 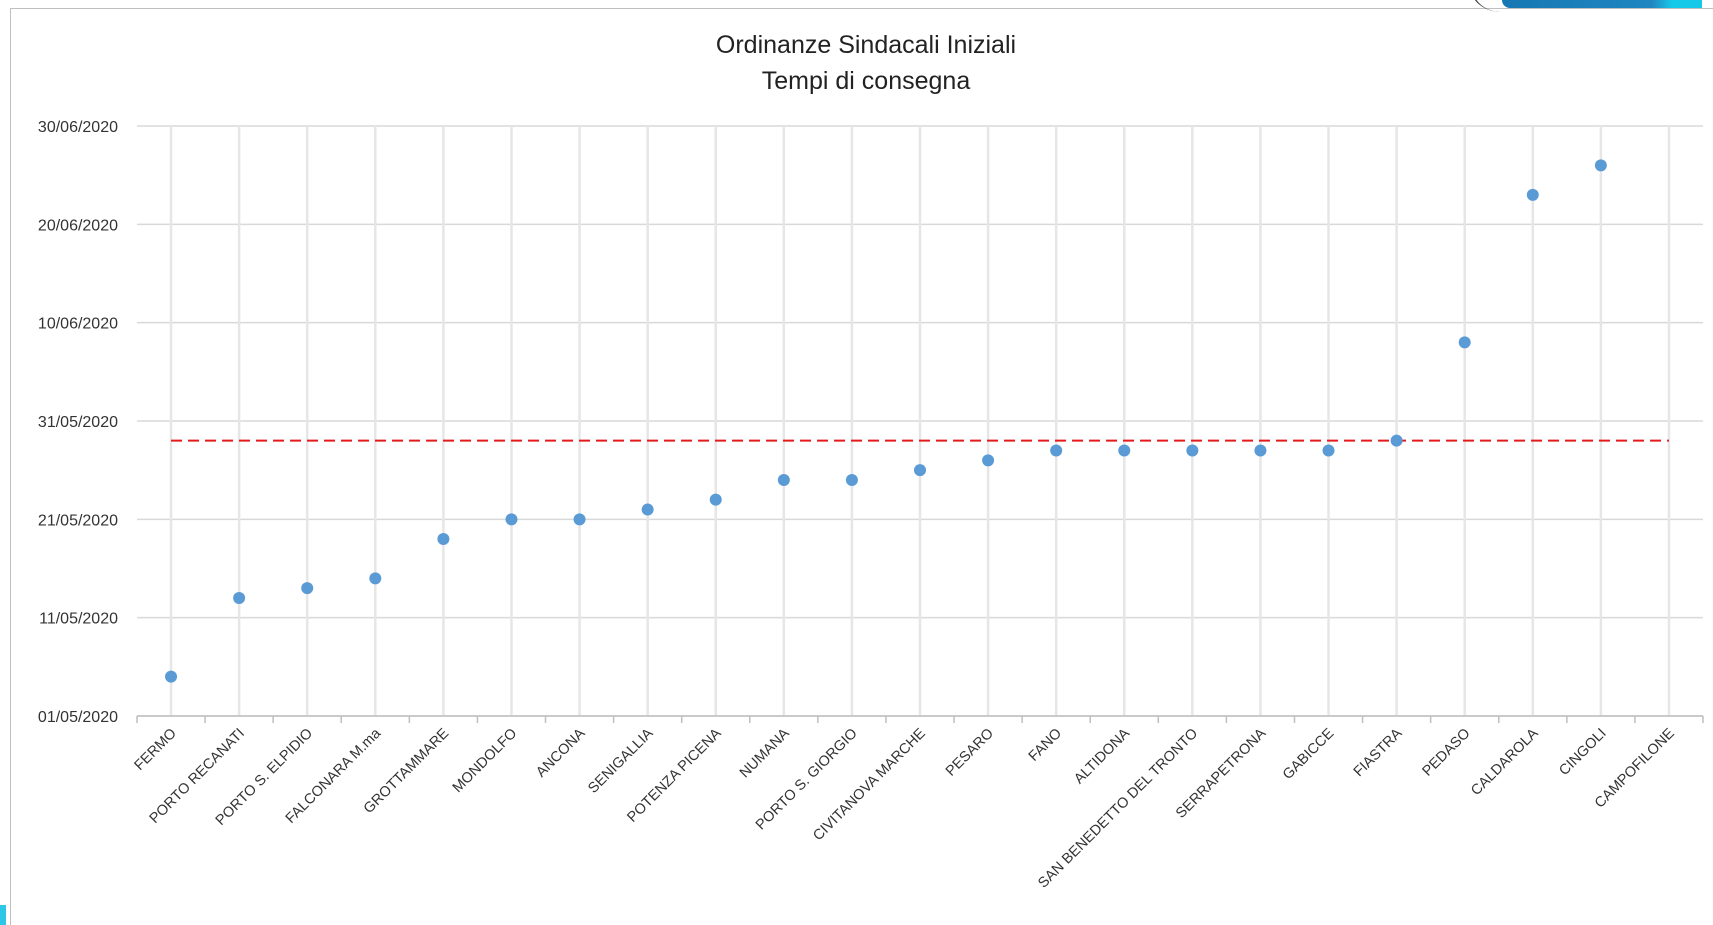 I want to click on x-tick-label: MONDOLFO, so click(x=485, y=761).